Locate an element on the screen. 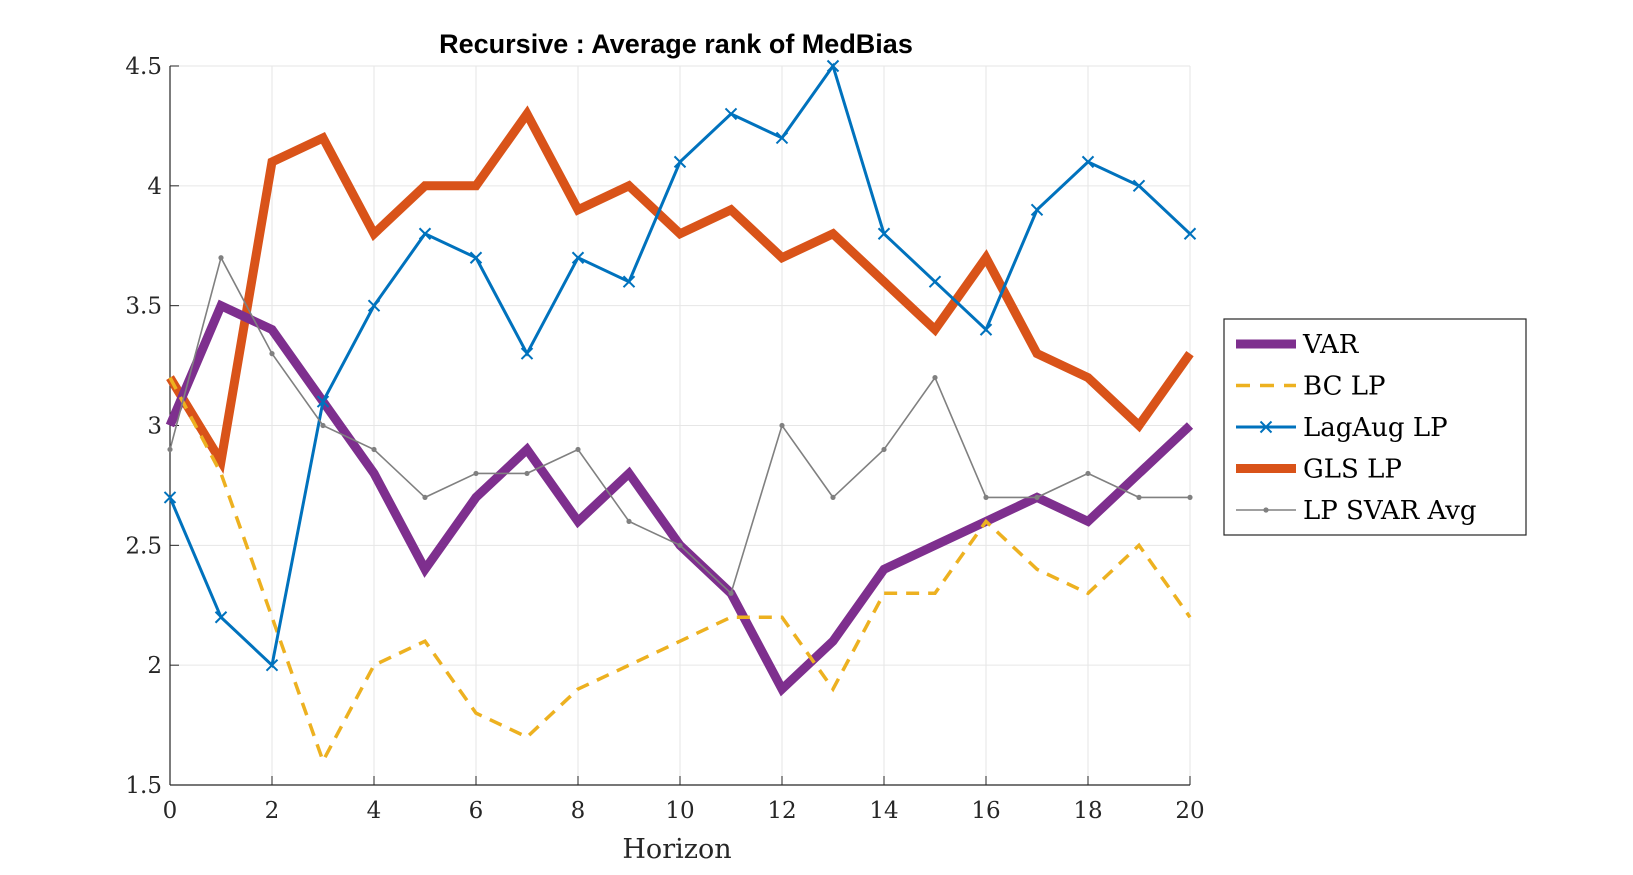  x-axis-label: Horizon is located at coordinates (676, 849).